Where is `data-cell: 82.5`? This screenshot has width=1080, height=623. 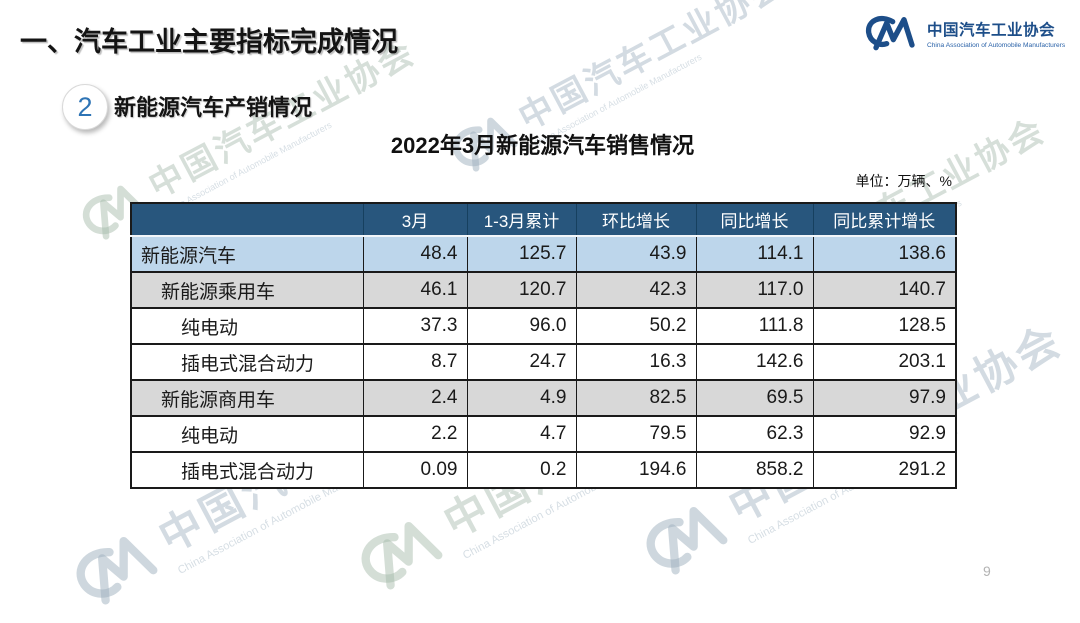 data-cell: 82.5 is located at coordinates (636, 398).